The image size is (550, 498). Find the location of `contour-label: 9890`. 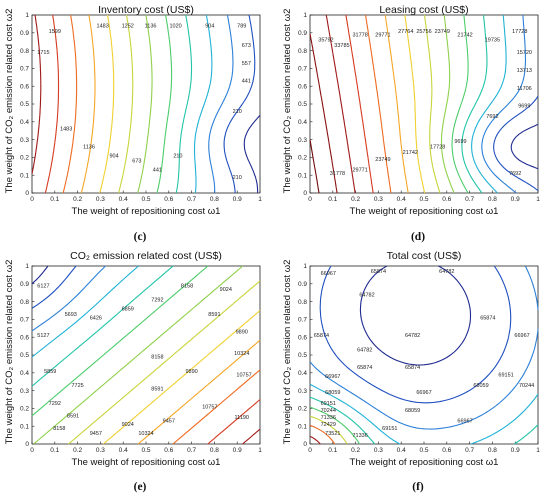

contour-label: 9890 is located at coordinates (242, 333).